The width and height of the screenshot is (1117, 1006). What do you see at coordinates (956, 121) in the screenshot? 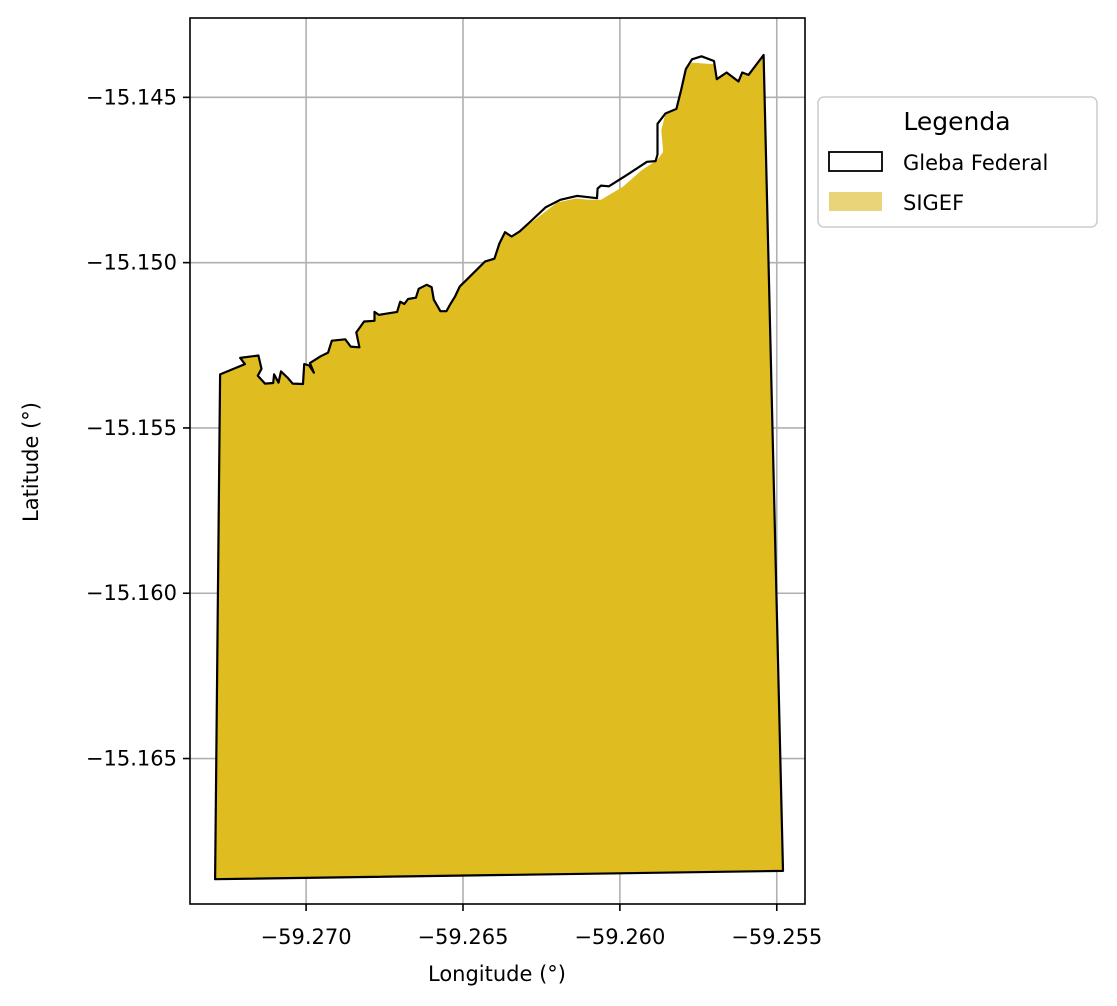
I see `legend-title: Legenda` at bounding box center [956, 121].